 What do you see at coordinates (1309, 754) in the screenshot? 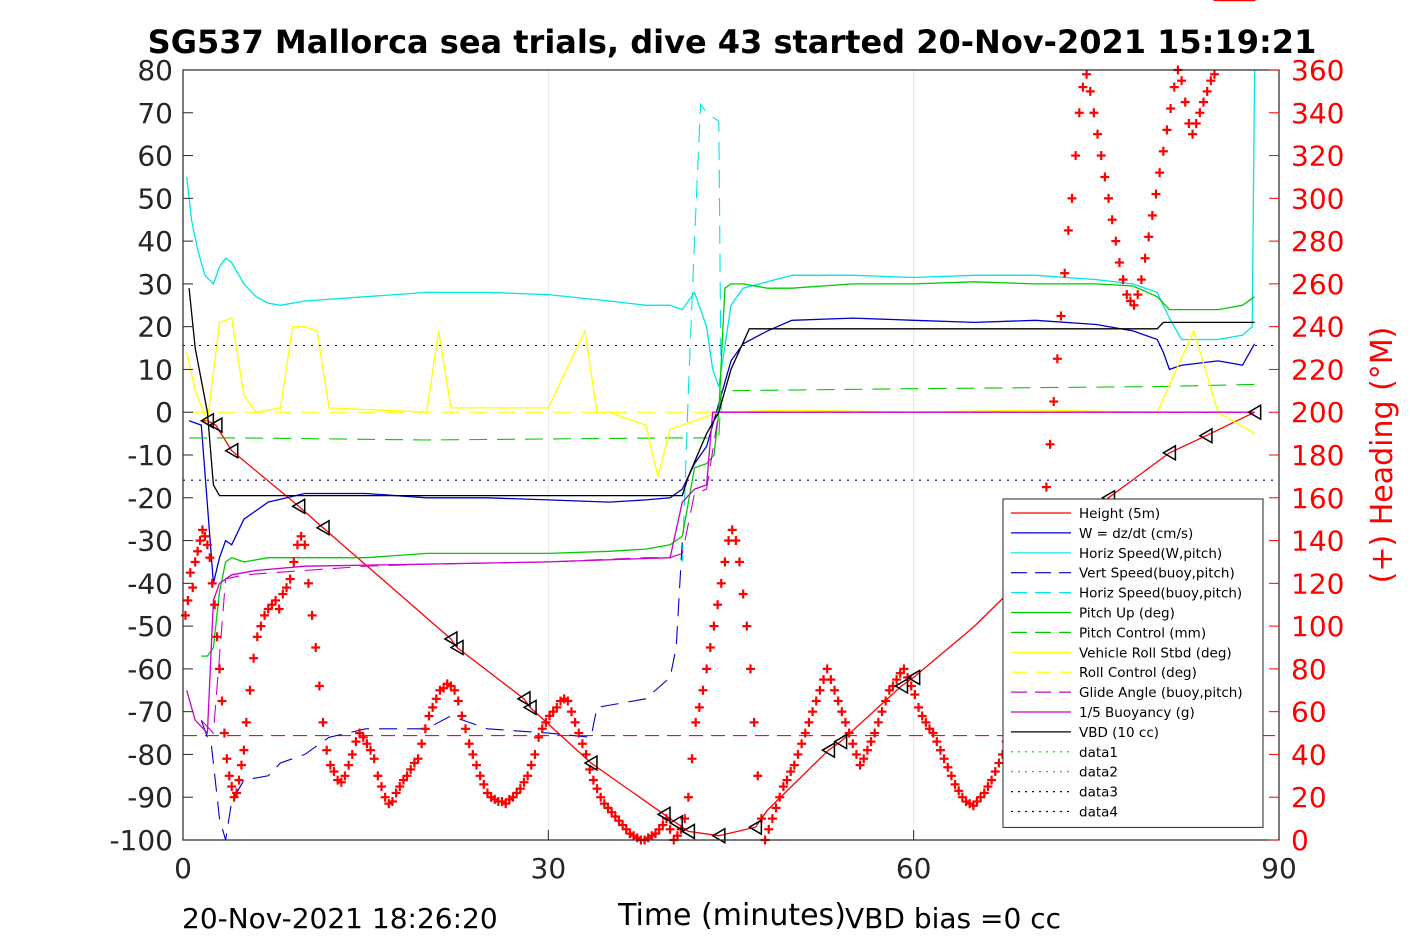
I see `y2-tick-label: 40` at bounding box center [1309, 754].